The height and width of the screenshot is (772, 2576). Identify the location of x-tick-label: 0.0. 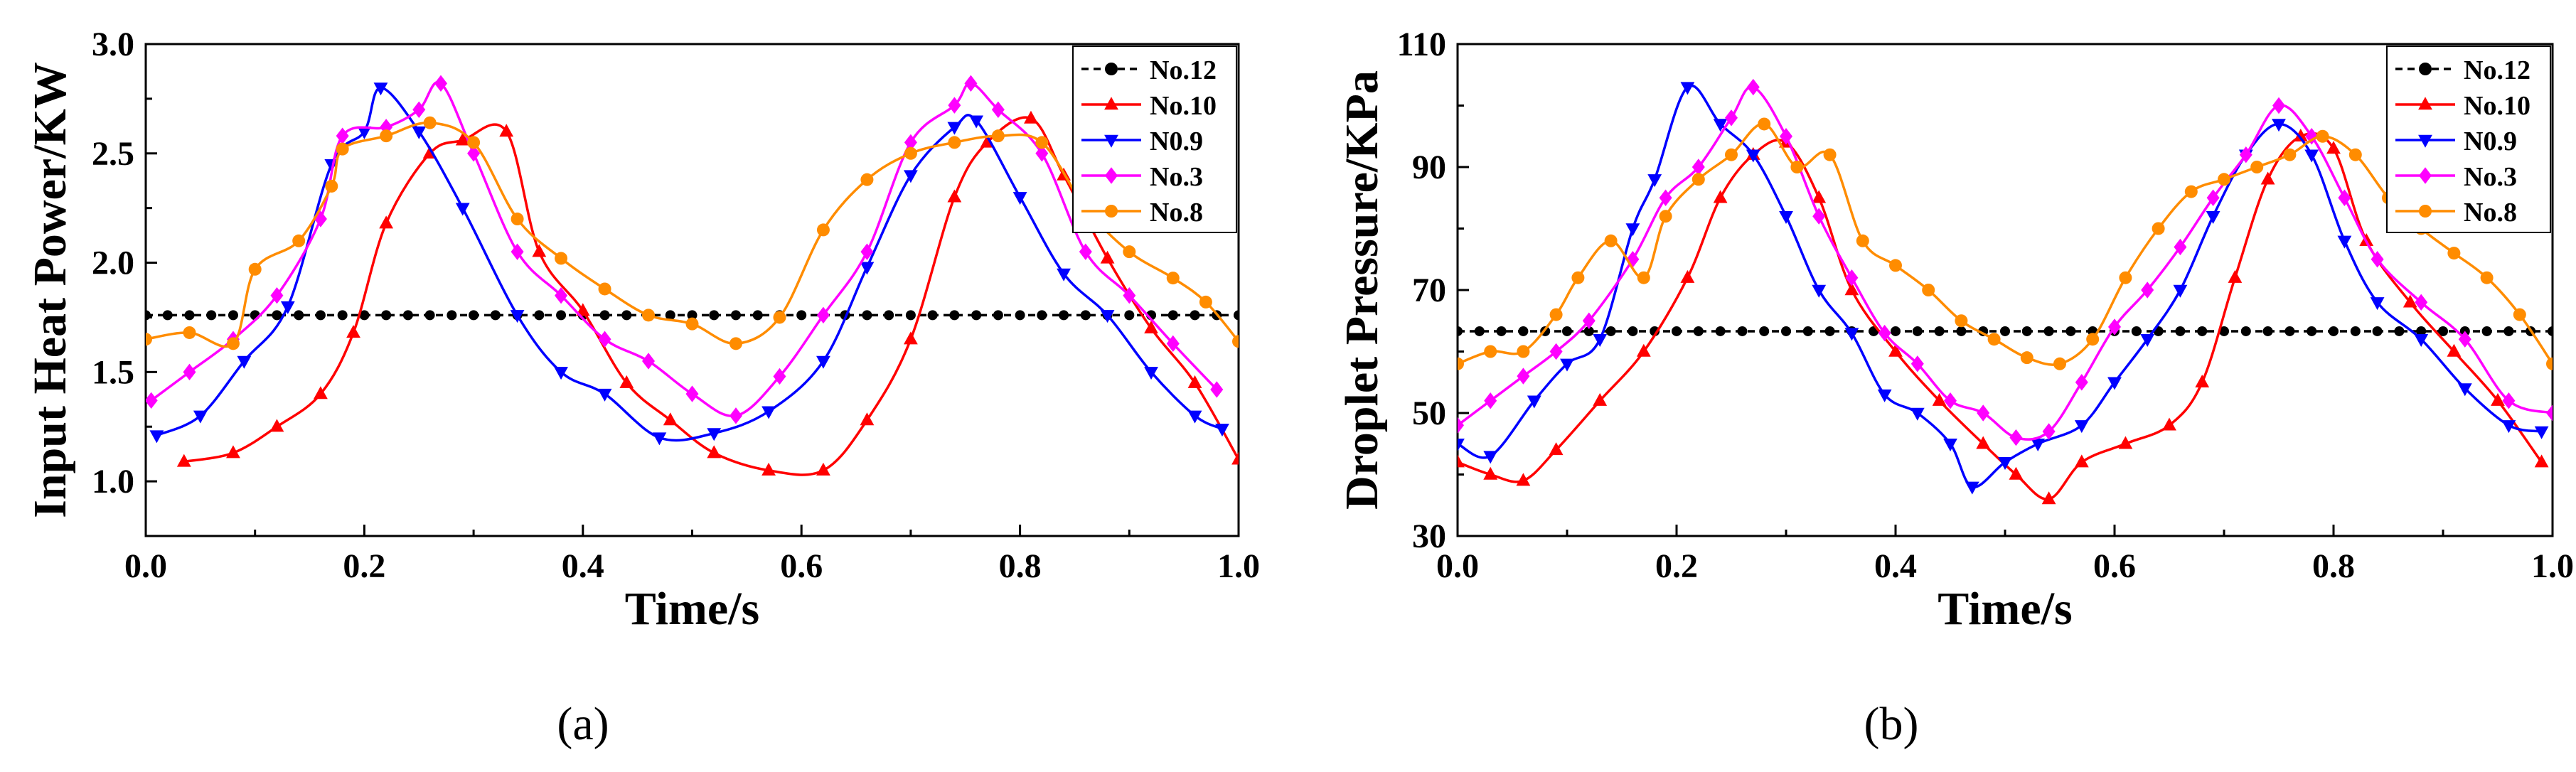
(145, 566).